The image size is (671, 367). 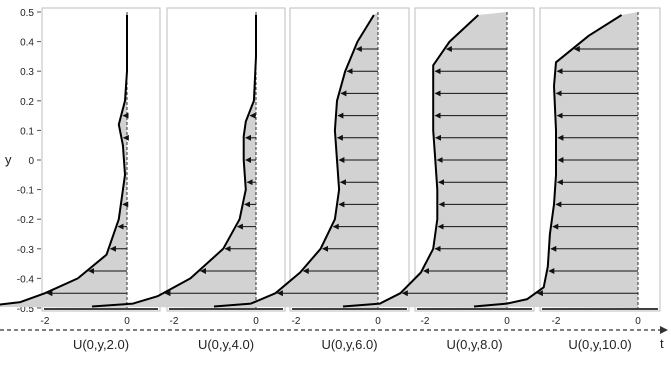 I want to click on time-axis: t, so click(x=334, y=338).